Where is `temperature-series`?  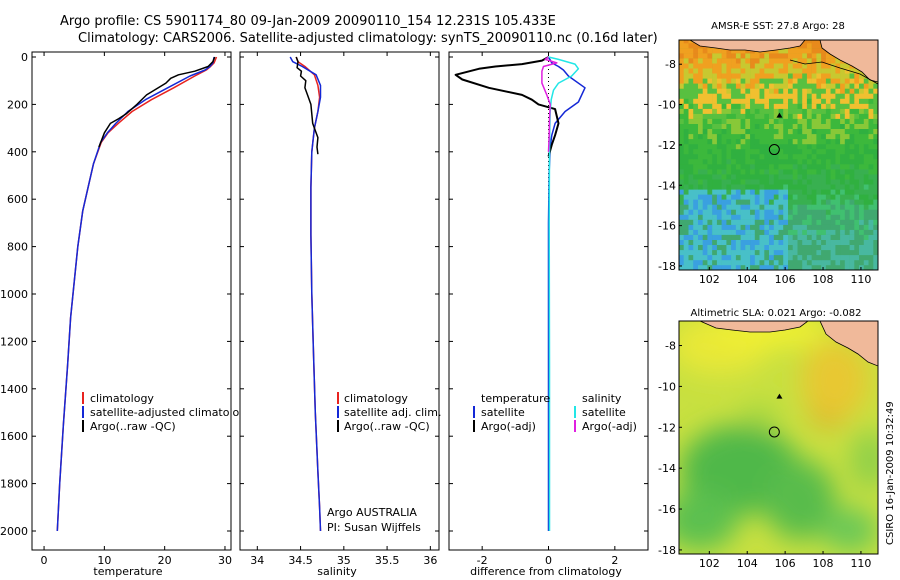 temperature-series is located at coordinates (137, 294).